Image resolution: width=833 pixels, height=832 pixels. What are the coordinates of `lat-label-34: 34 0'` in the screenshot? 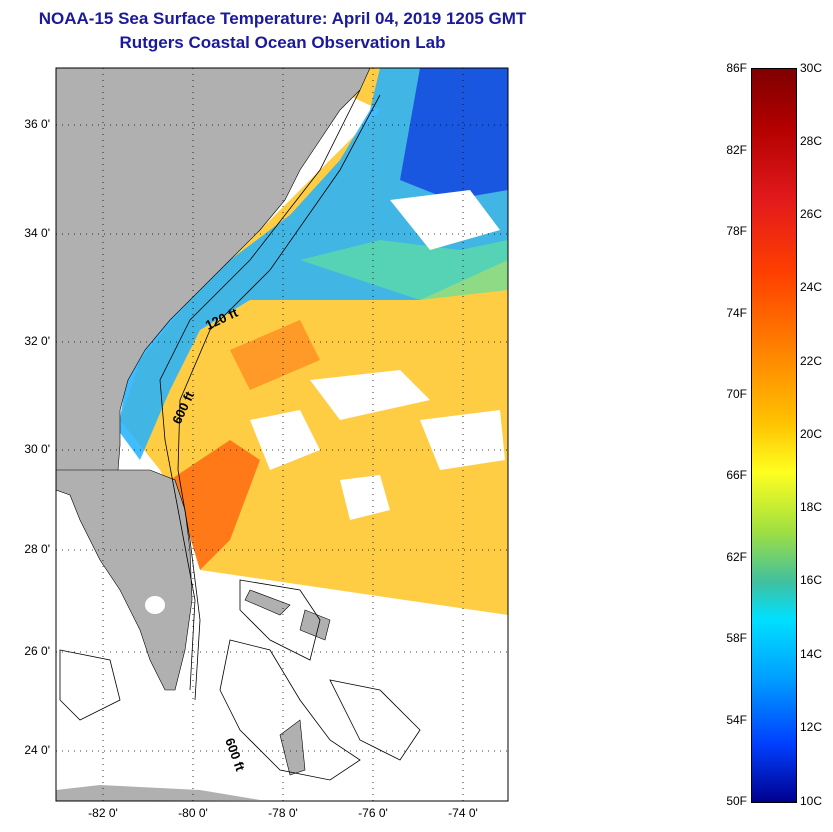 It's located at (37, 233).